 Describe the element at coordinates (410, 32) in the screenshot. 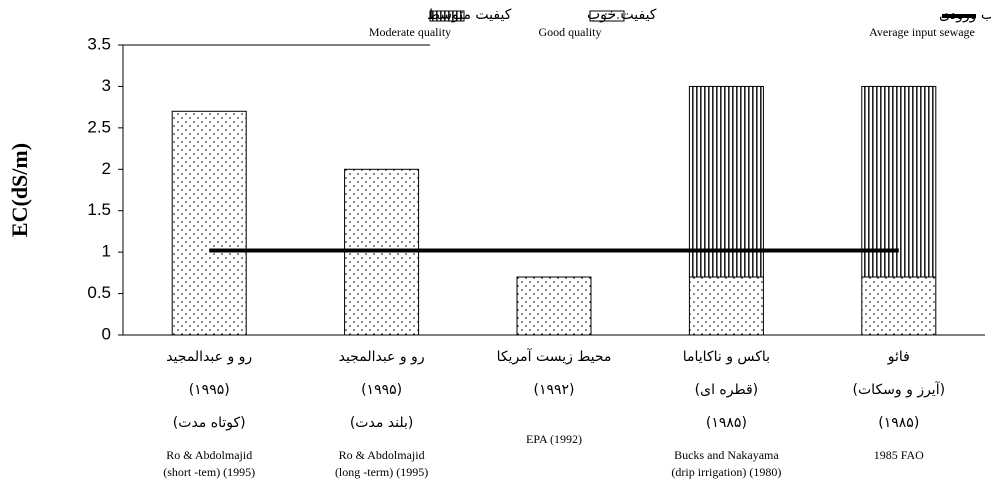

I see `legend-label-en: Moderate quality` at that location.